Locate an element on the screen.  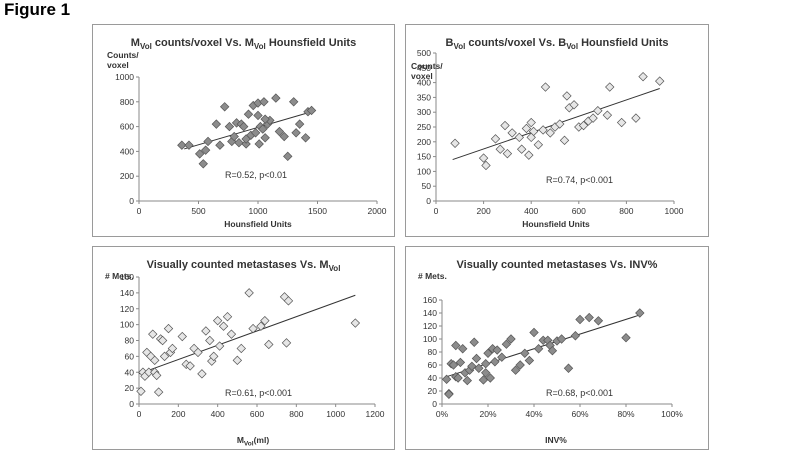
y-tick-label: 150 is located at coordinates (424, 157).